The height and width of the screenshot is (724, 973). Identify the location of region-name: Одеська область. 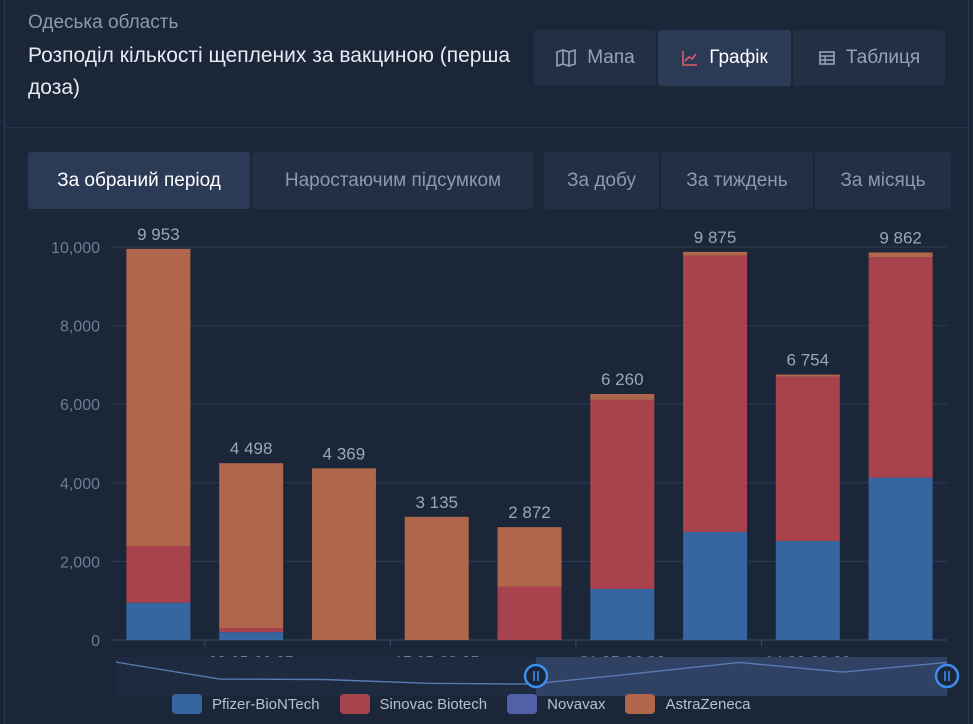
(103, 22).